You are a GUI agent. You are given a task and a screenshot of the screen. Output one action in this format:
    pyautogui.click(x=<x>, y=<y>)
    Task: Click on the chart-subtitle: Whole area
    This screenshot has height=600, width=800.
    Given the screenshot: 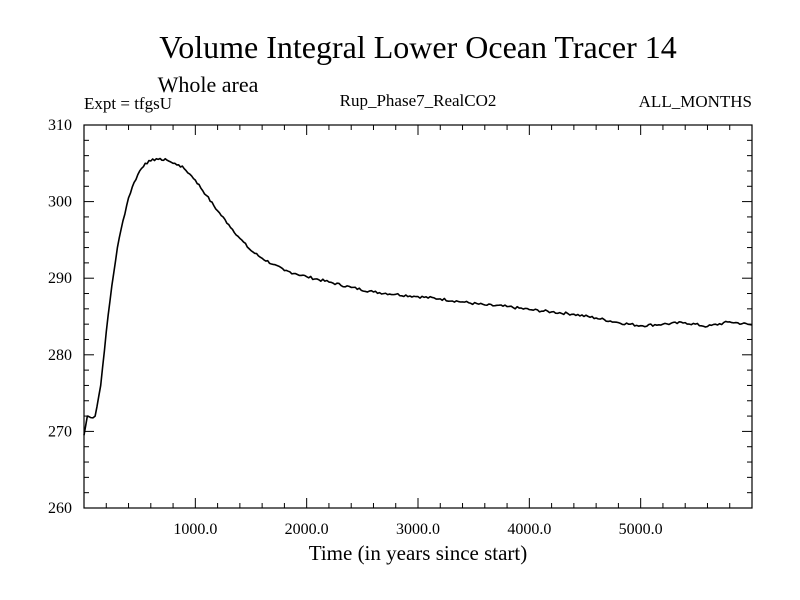 What is the action you would take?
    pyautogui.click(x=208, y=84)
    